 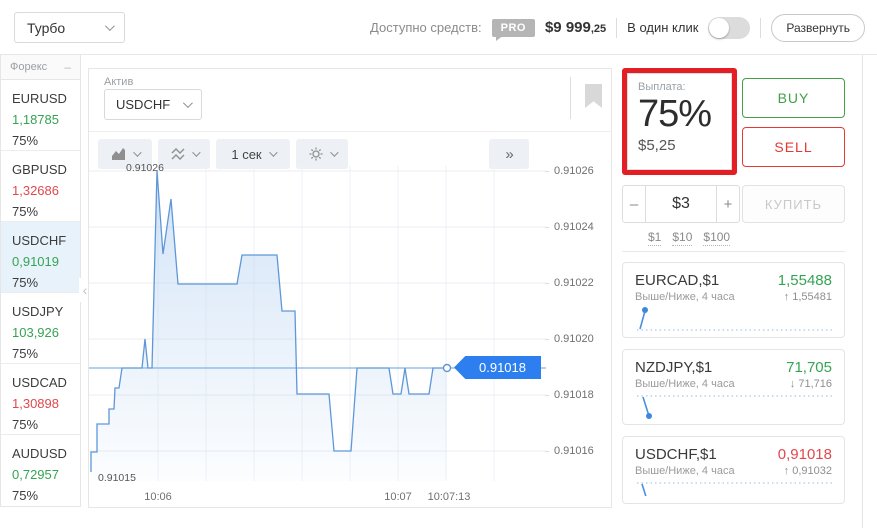 I want to click on y-axis-tick: 0.91016, so click(x=569, y=451).